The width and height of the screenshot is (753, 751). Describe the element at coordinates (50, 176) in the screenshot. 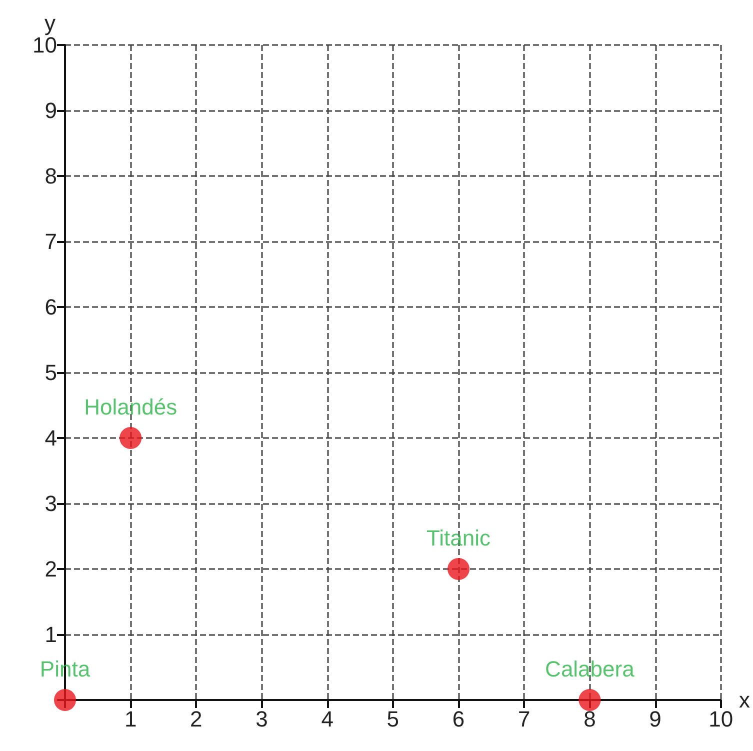

I see `y-tick-label: 8` at that location.